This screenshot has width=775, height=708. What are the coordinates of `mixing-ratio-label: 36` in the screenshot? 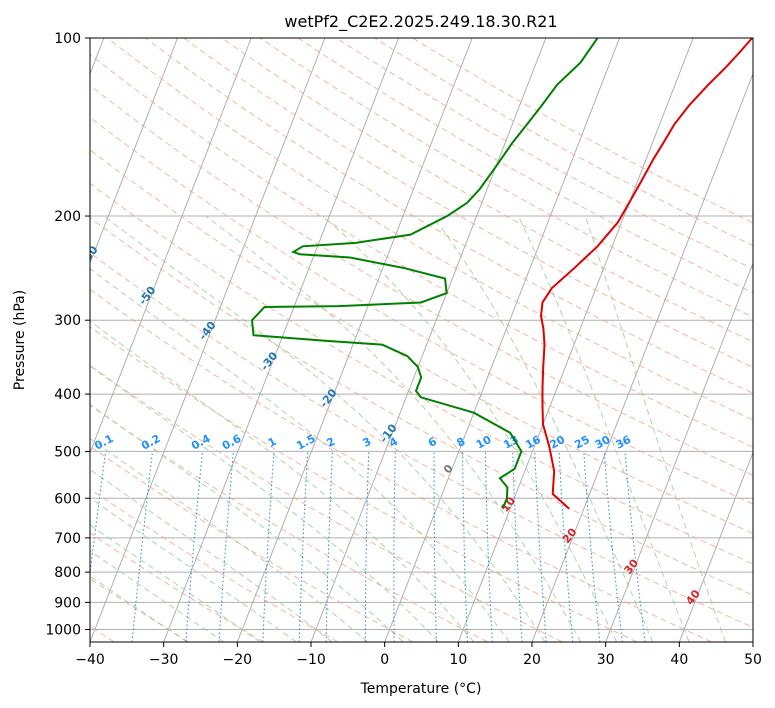 It's located at (624, 442).